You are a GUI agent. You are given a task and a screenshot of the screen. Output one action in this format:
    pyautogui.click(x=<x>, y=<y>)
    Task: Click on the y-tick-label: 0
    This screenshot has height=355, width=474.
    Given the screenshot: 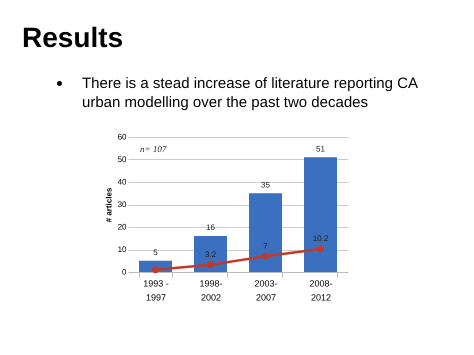 What is the action you would take?
    pyautogui.click(x=125, y=272)
    